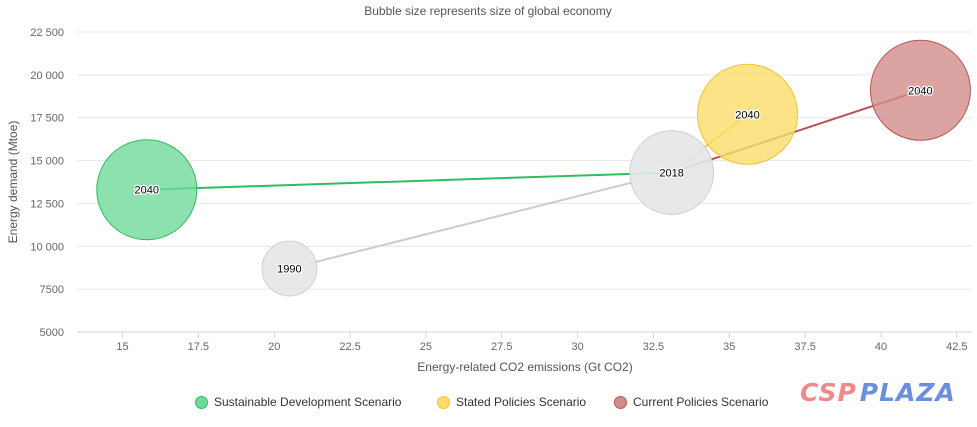 This screenshot has height=427, width=977. What do you see at coordinates (828, 392) in the screenshot?
I see `watermark-part-1: CSP` at bounding box center [828, 392].